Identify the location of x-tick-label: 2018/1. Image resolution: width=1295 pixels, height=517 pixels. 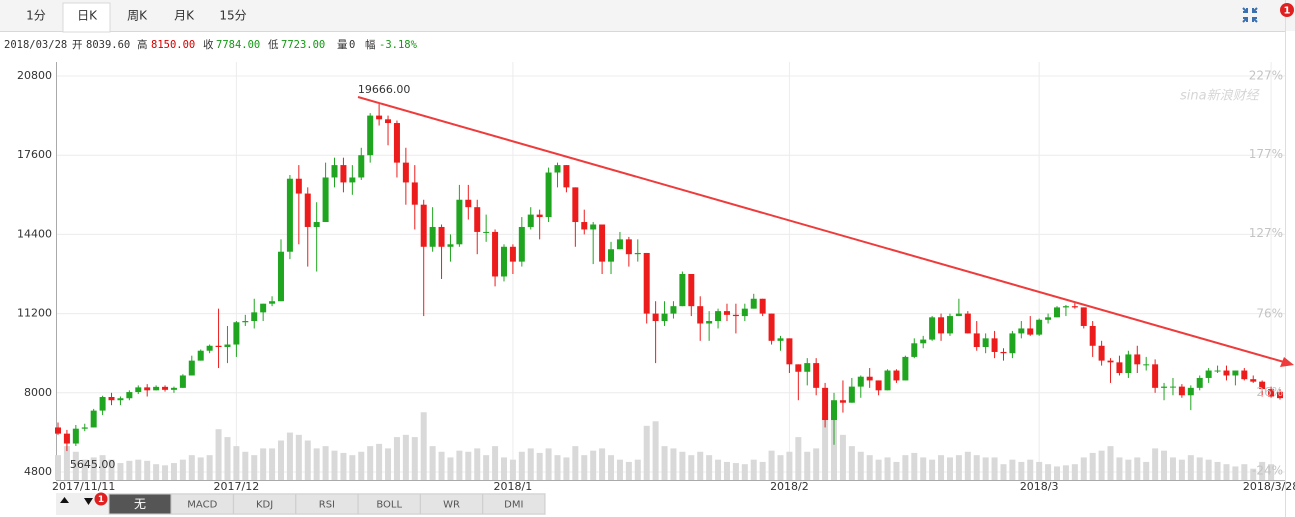
(513, 486).